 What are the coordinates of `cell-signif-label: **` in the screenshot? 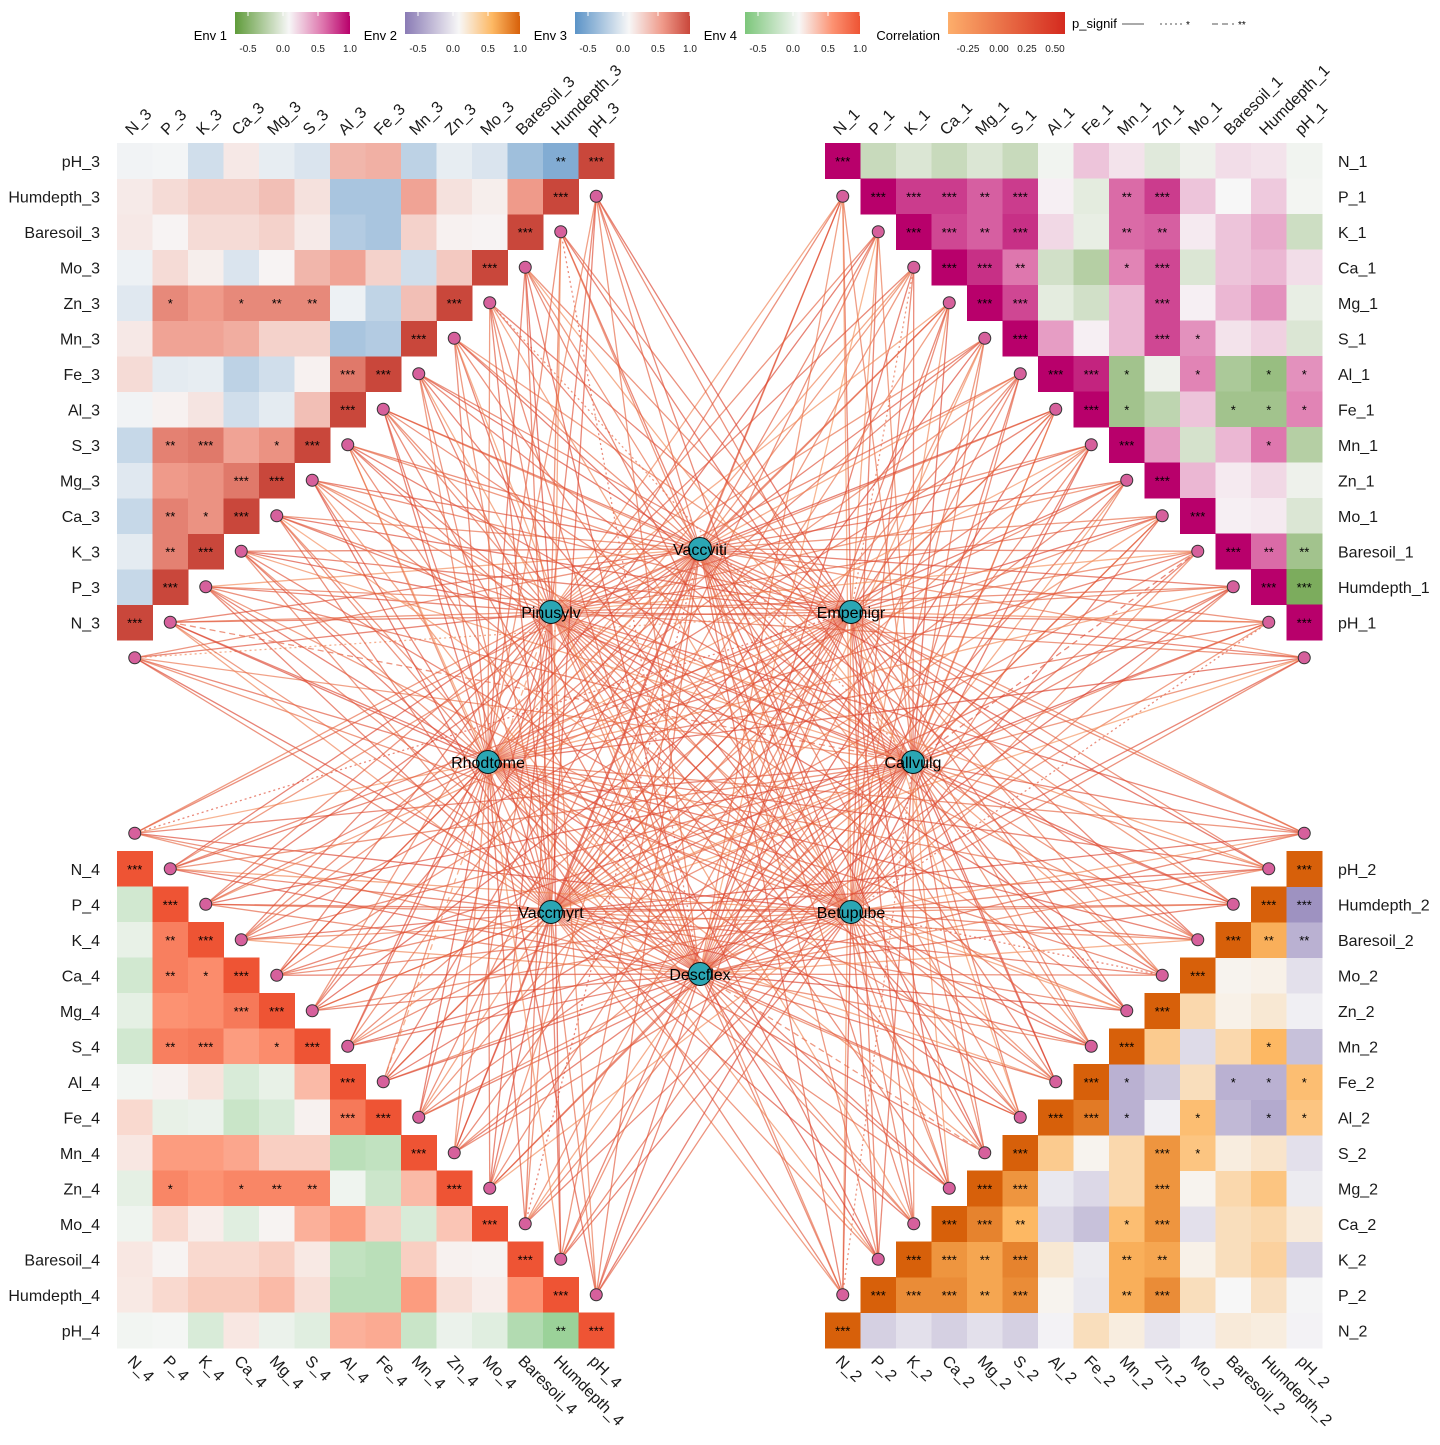 It's located at (1269, 551).